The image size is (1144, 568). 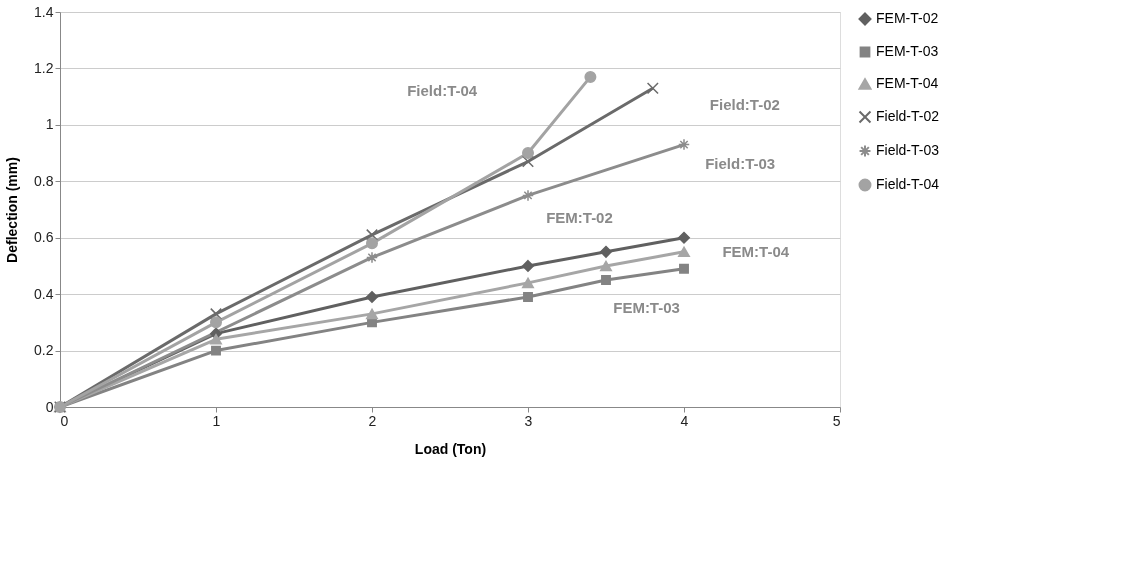 What do you see at coordinates (64, 420) in the screenshot?
I see `x-tick-label: 0` at bounding box center [64, 420].